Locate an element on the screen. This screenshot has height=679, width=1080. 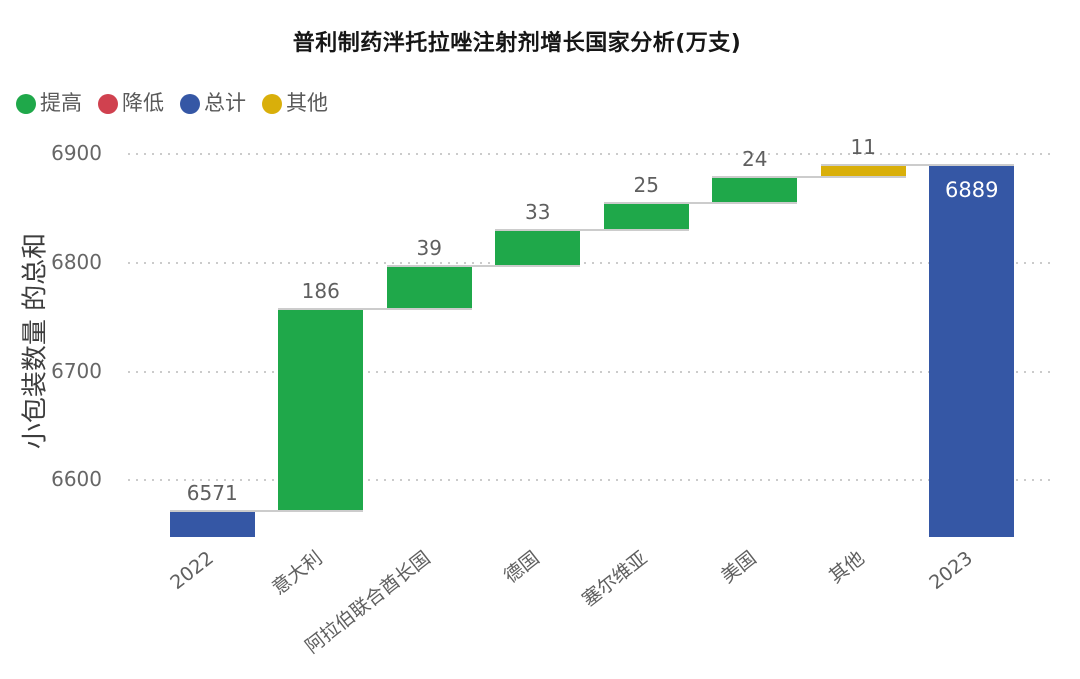
x-axis-label-text: 美国 is located at coordinates (738, 567).